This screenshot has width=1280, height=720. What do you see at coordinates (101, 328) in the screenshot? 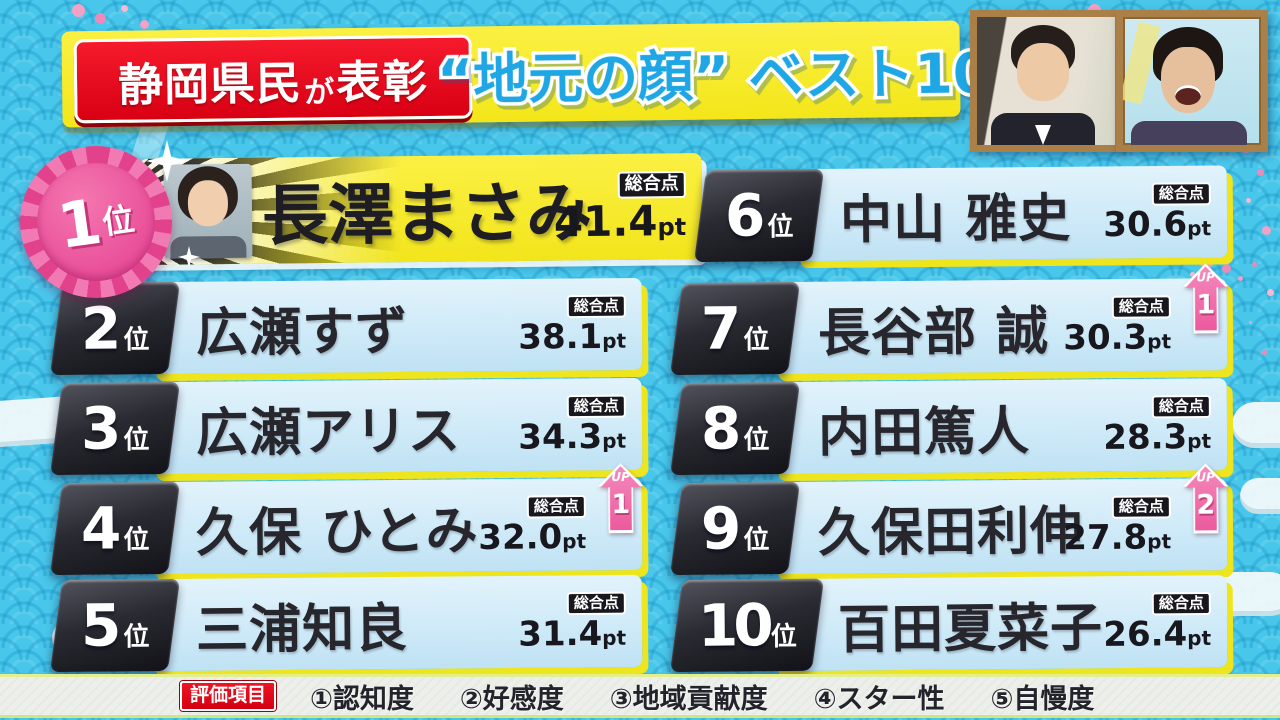
I see `rank-number: 2` at bounding box center [101, 328].